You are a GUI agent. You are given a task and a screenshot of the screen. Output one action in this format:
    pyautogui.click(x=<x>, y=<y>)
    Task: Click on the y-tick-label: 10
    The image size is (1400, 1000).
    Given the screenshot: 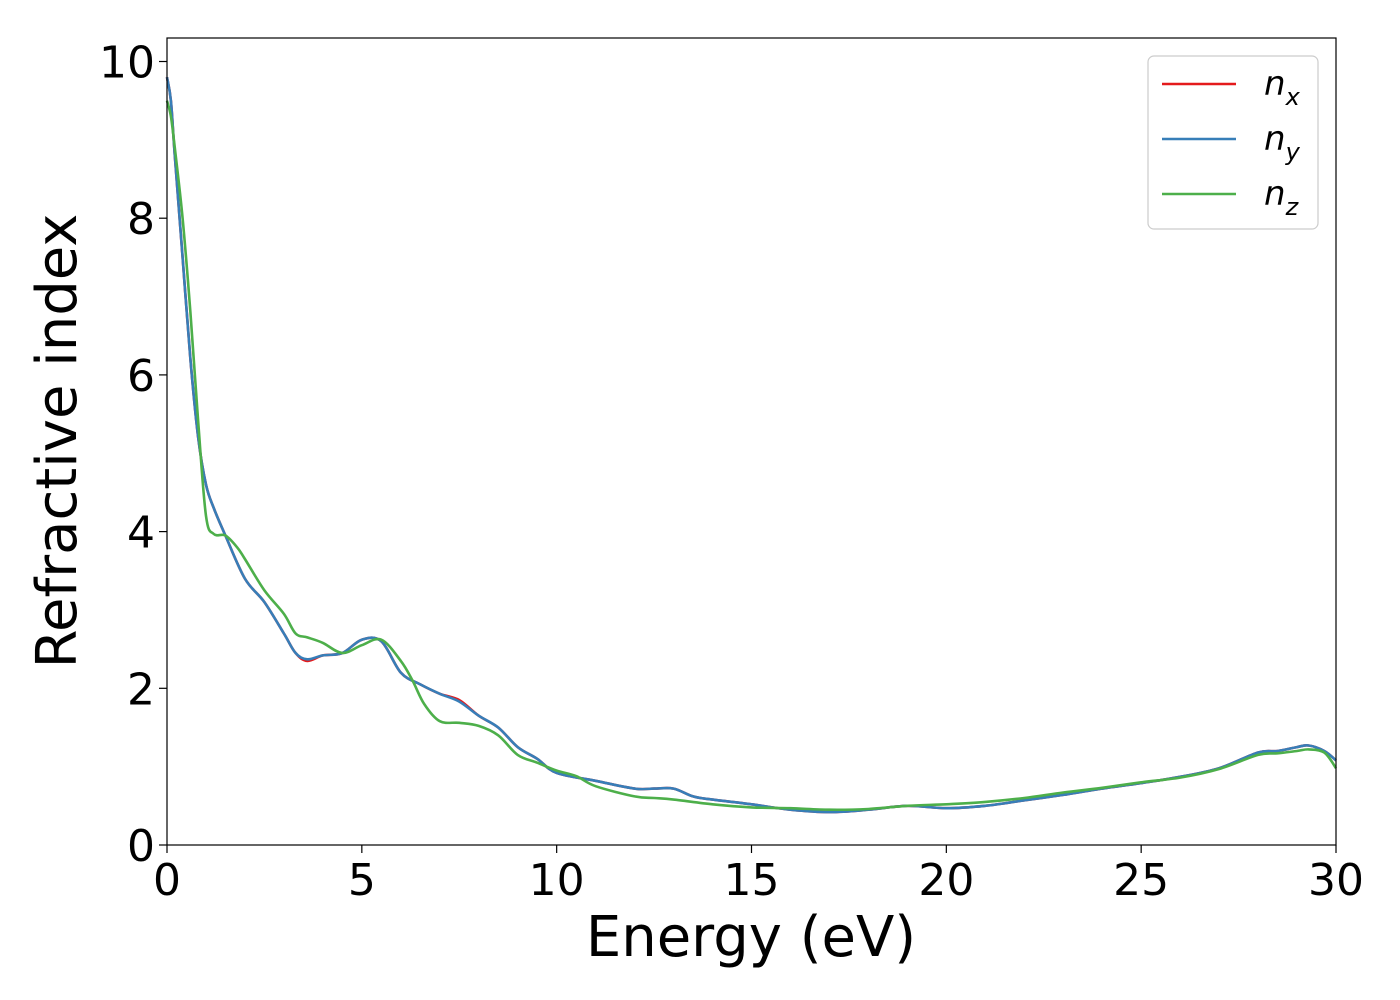 What is the action you would take?
    pyautogui.click(x=127, y=63)
    